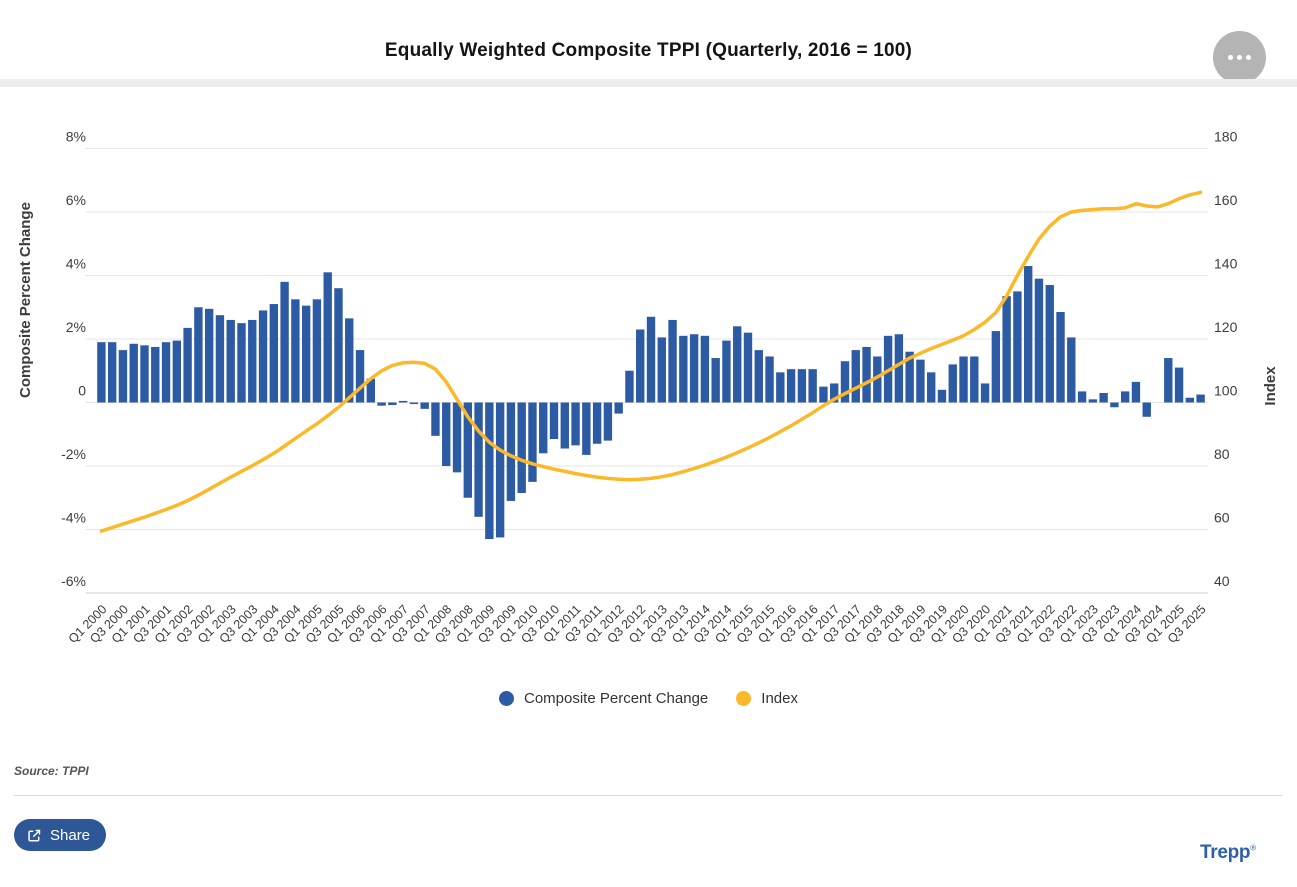 The image size is (1297, 887). I want to click on legend-item-composite-percent-change: Composite Percent Change, so click(603, 698).